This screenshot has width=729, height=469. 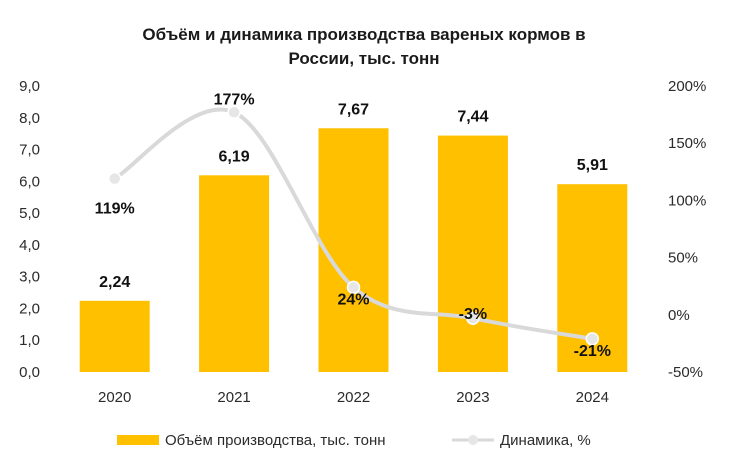 What do you see at coordinates (353, 299) in the screenshot?
I see `line-value-label: 24%` at bounding box center [353, 299].